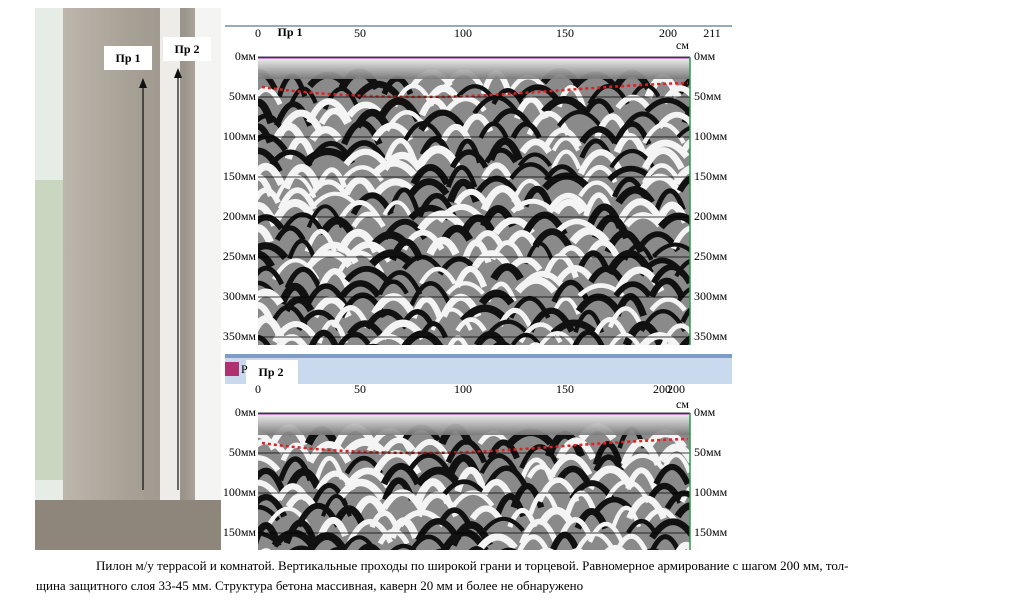 The height and width of the screenshot is (600, 1024). What do you see at coordinates (711, 336) in the screenshot?
I see `depth-label-right: 350мм` at bounding box center [711, 336].